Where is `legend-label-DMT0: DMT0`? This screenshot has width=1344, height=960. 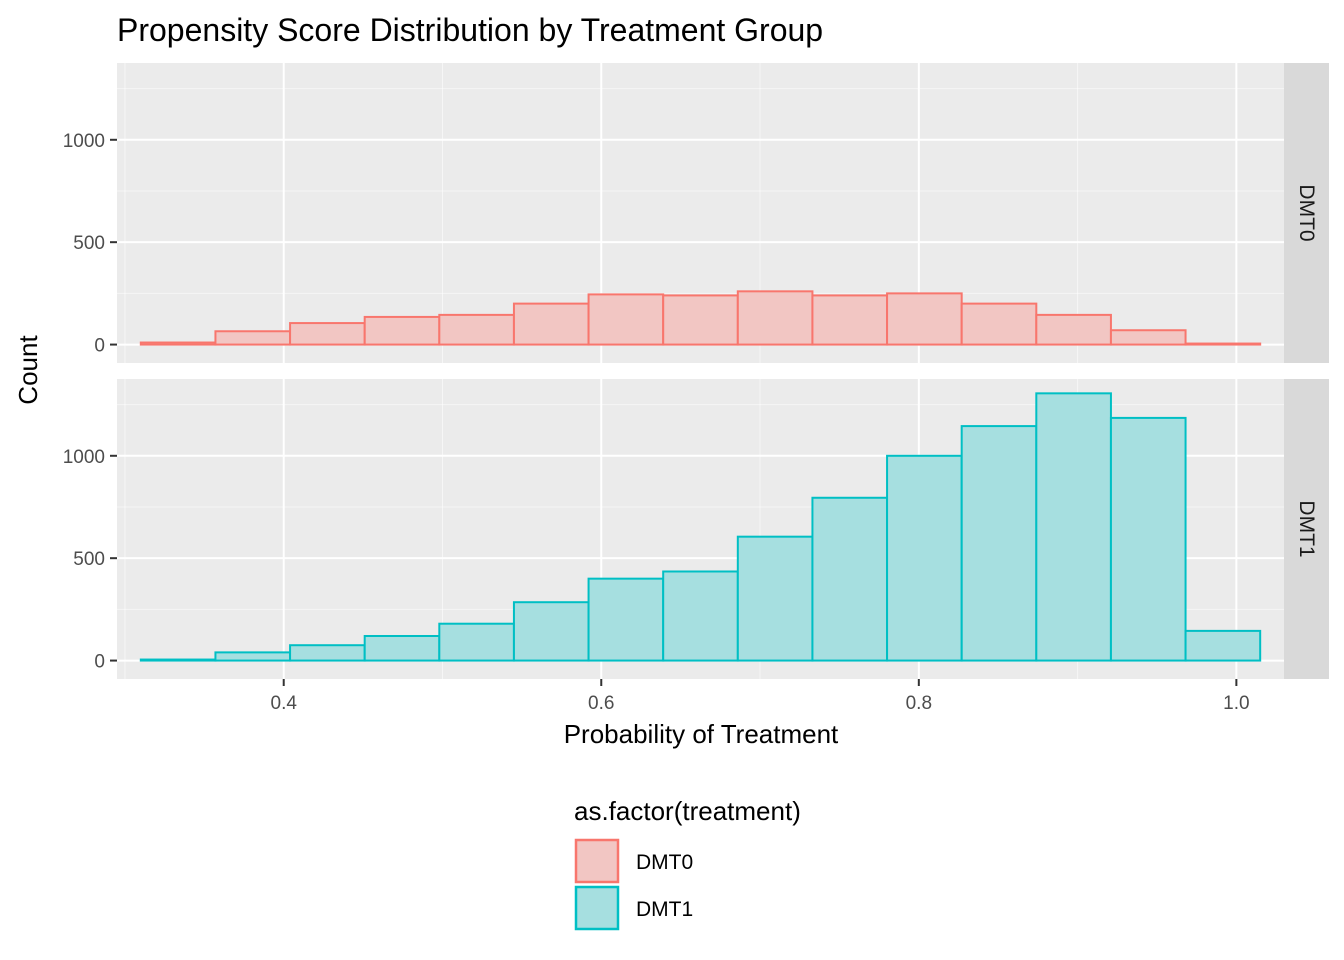
legend-label-DMT0: DMT0 is located at coordinates (664, 862).